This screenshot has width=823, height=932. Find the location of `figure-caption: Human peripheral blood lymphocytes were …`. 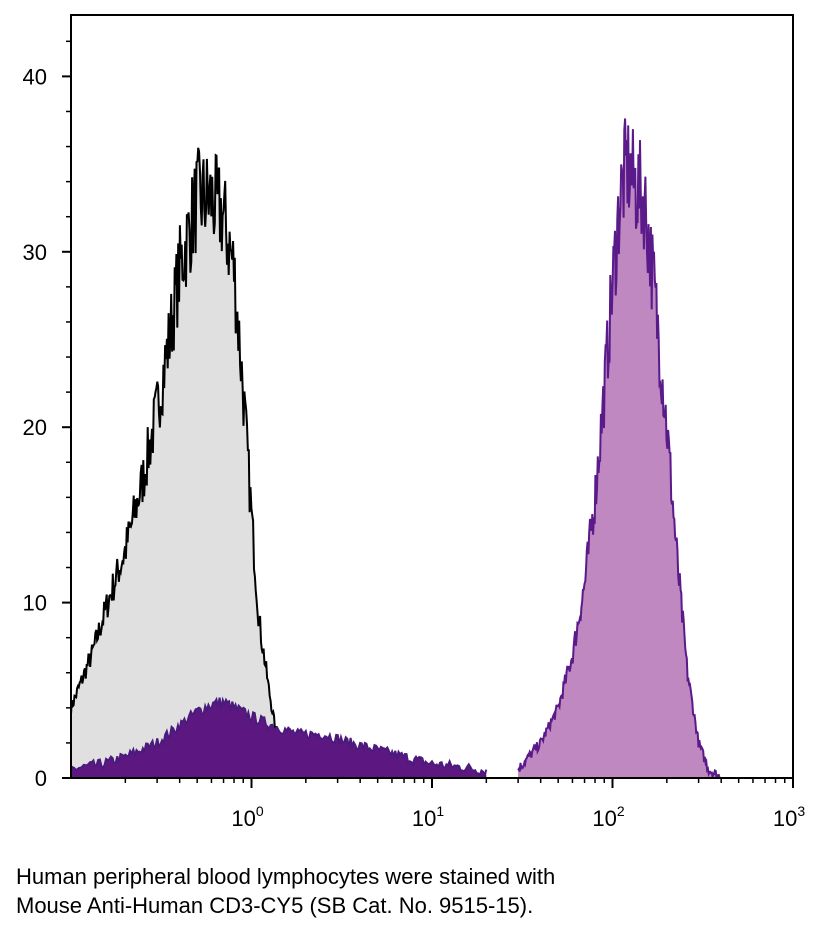

figure-caption: Human peripheral blood lymphocytes were … is located at coordinates (406, 891).